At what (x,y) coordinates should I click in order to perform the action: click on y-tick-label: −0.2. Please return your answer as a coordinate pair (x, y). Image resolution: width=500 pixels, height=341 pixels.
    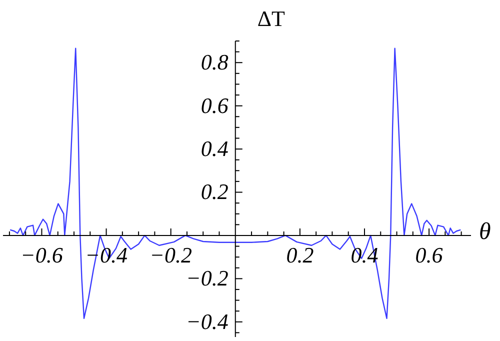
    Looking at the image, I should click on (207, 278).